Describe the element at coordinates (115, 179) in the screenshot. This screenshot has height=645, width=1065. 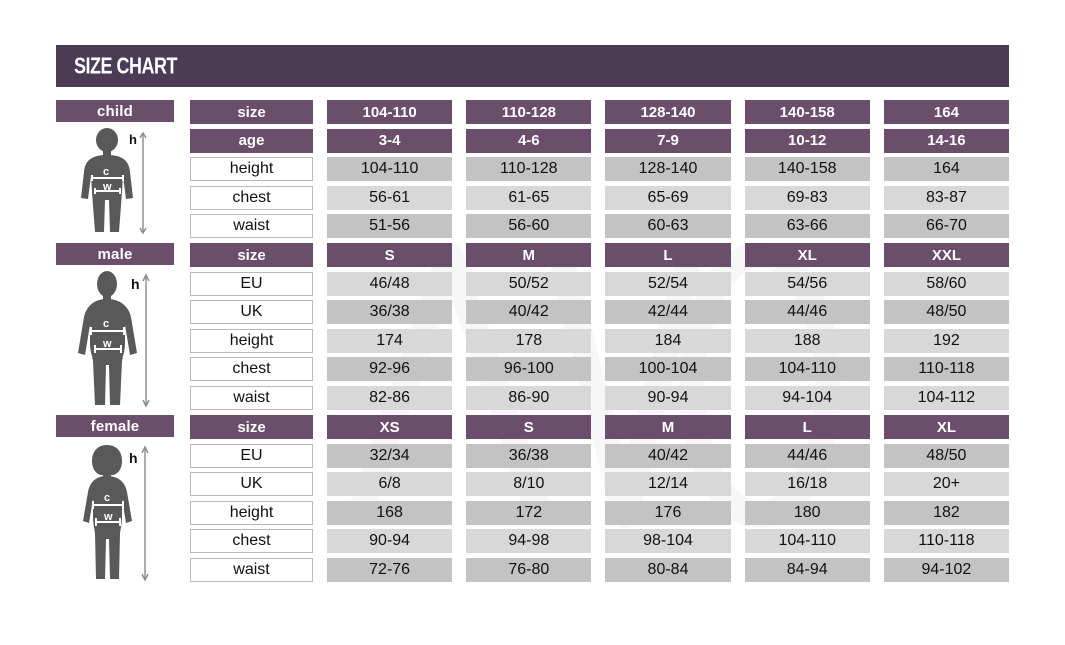
I see `figure-box-child: h c w` at that location.